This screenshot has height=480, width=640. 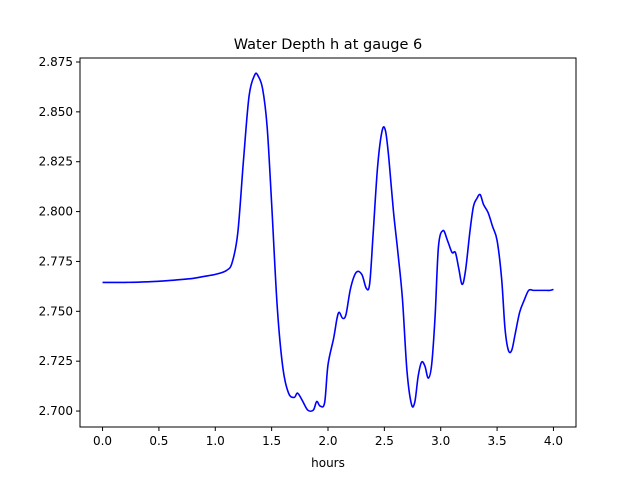 I want to click on x-tick-label: 0.5, so click(x=158, y=441).